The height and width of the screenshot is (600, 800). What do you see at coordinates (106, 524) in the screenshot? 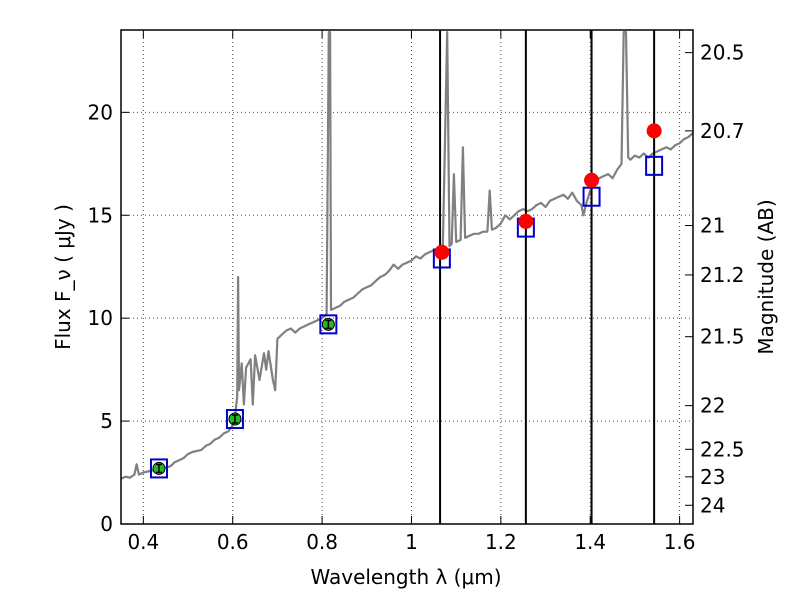
I see `y-tick-label: 0` at bounding box center [106, 524].